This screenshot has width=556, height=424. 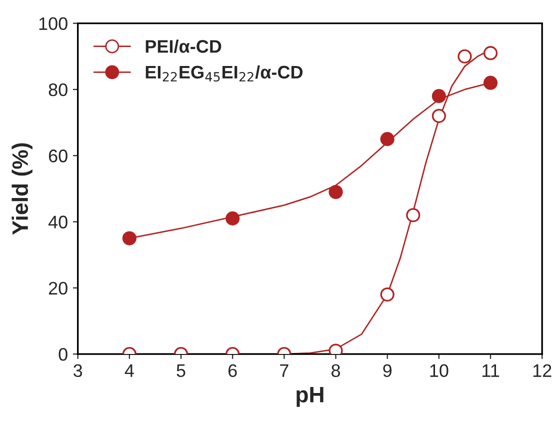 I want to click on x-tick-label: 7, so click(x=284, y=370).